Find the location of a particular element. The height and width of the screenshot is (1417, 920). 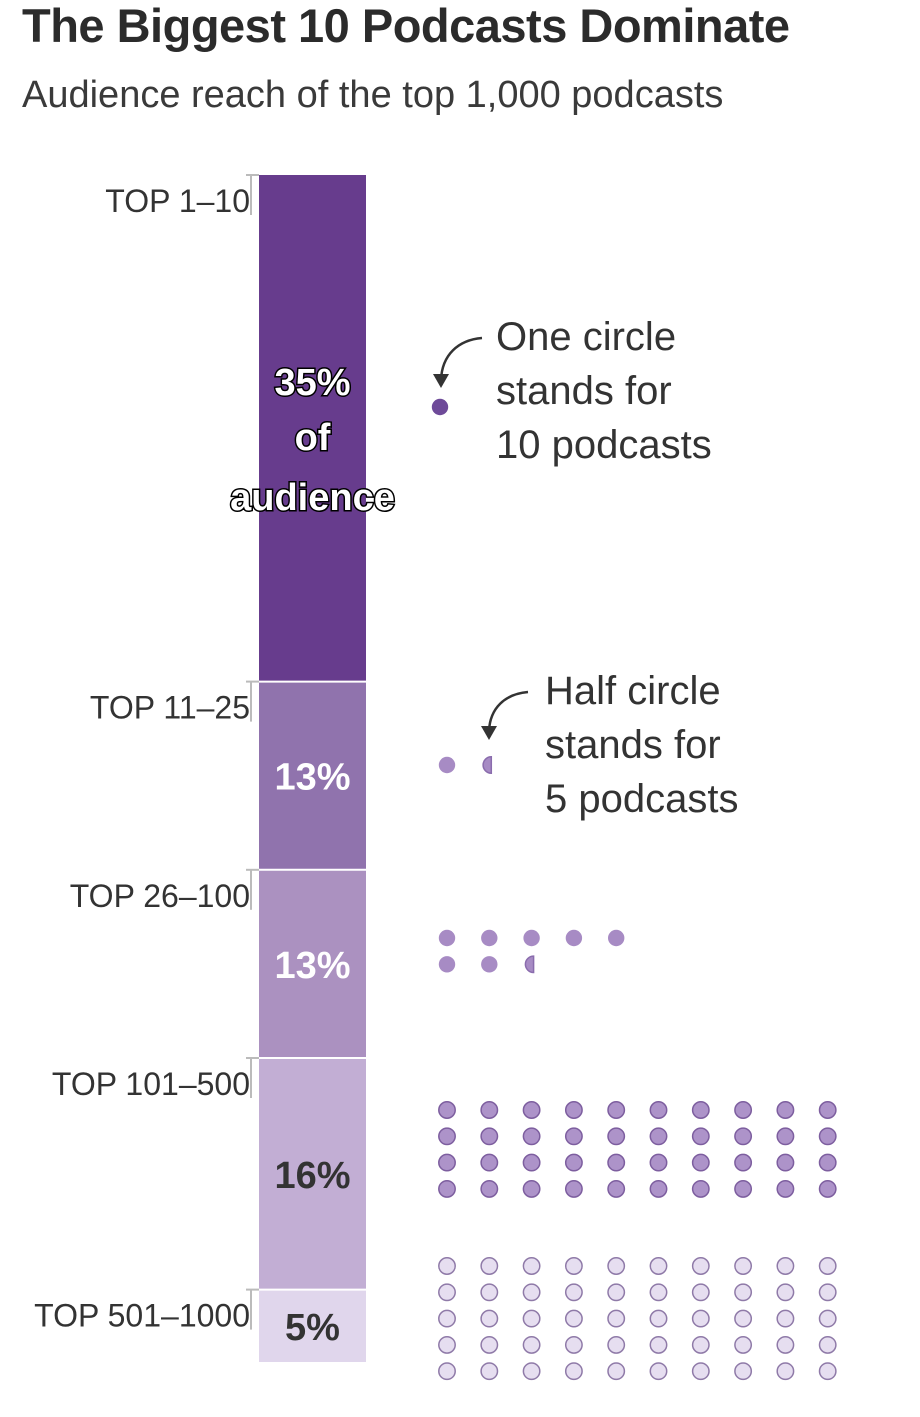

value-label: audience is located at coordinates (312, 498).